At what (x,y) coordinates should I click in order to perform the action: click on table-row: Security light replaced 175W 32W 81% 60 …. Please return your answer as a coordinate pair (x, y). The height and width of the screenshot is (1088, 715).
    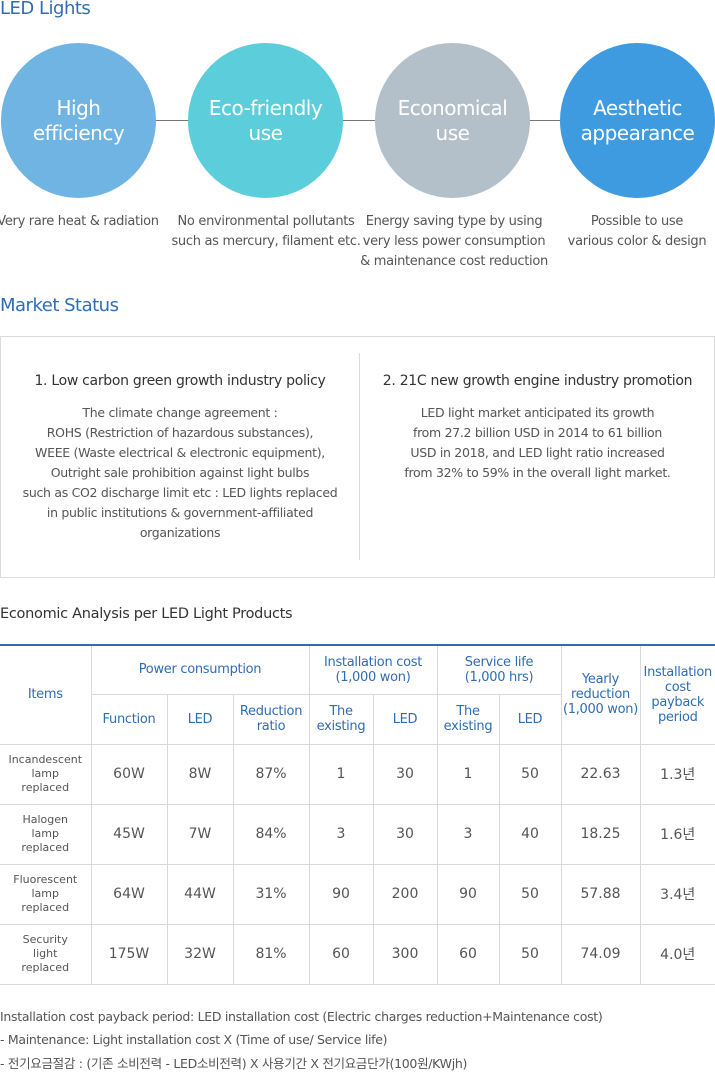
    Looking at the image, I should click on (357, 954).